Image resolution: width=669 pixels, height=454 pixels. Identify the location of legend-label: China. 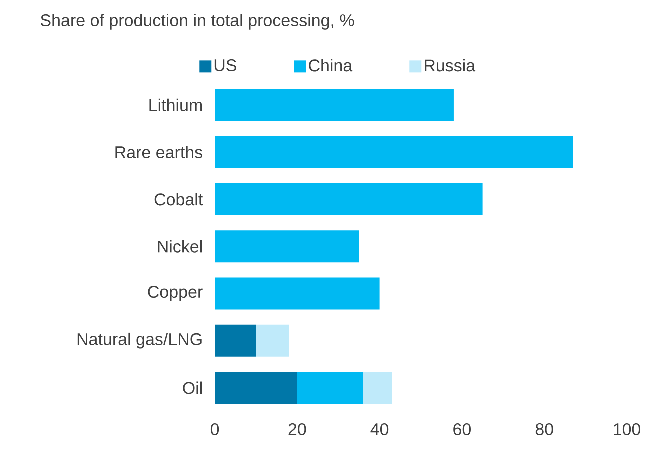
(331, 65).